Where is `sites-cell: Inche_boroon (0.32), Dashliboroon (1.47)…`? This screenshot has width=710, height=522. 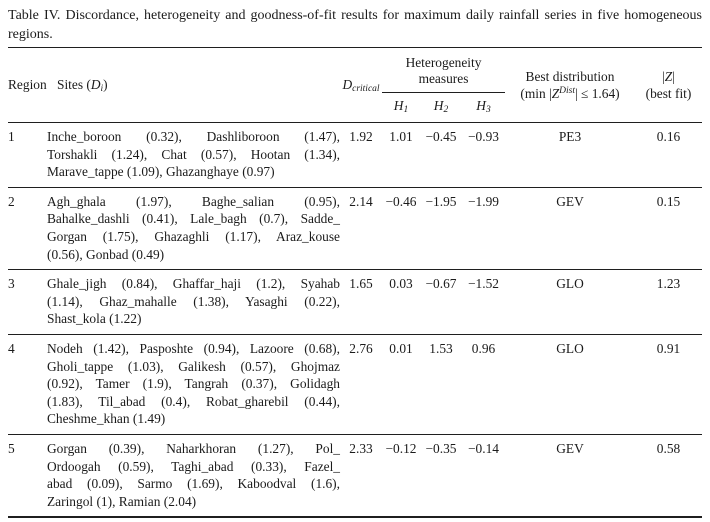 sites-cell: Inche_boroon (0.32), Dashliboroon (1.47)… is located at coordinates (193, 154).